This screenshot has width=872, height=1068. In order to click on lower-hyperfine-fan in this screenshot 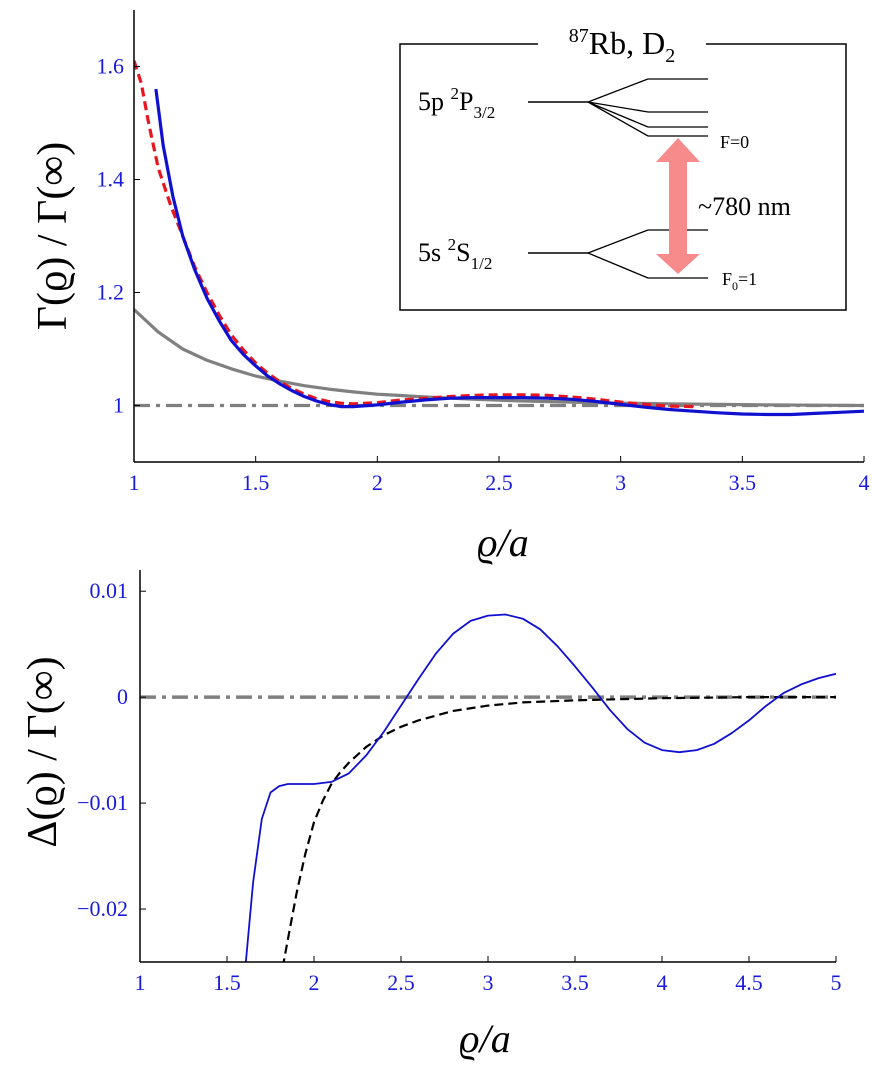, I will do `click(618, 254)`.